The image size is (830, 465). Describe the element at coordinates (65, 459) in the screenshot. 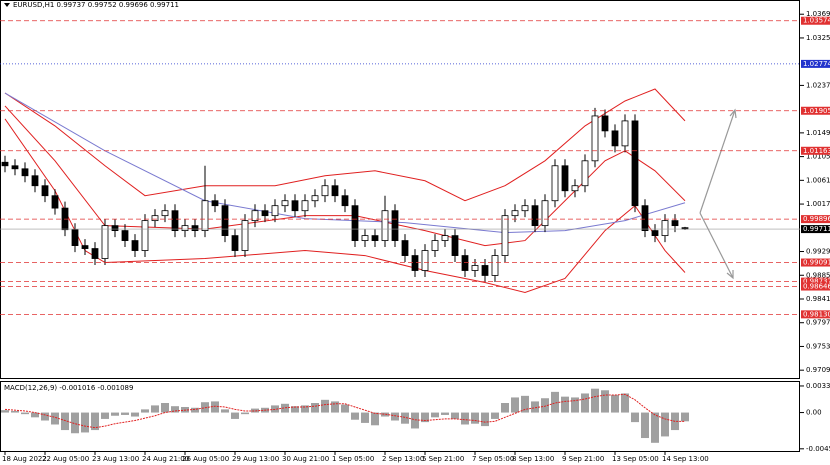

I see `x-tick-label: 22 Aug 05:00` at that location.